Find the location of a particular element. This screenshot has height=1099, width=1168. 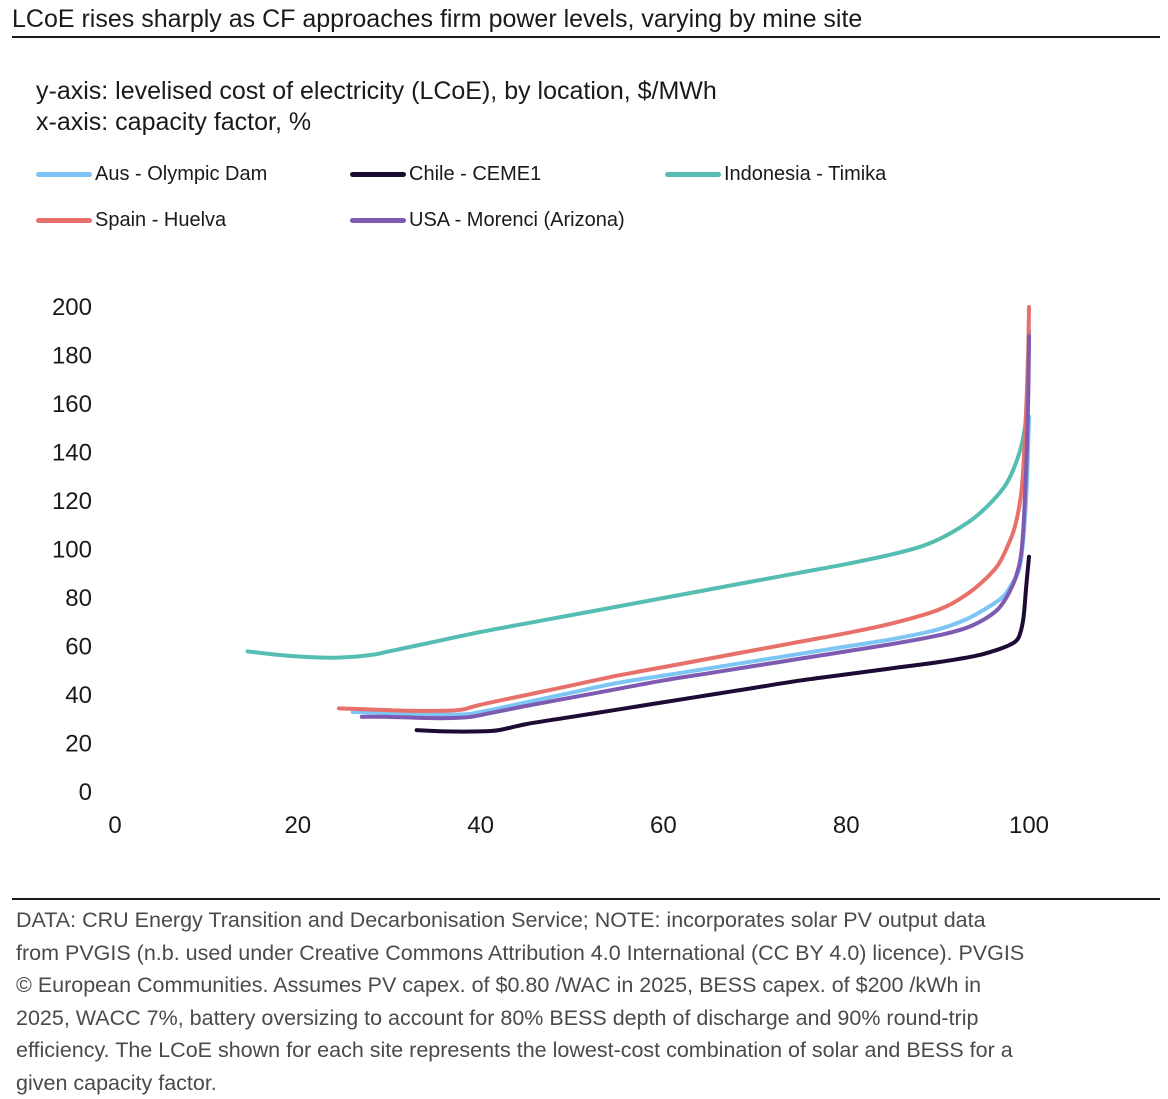

legend-label-indonesia: Indonesia - Timika is located at coordinates (805, 173).